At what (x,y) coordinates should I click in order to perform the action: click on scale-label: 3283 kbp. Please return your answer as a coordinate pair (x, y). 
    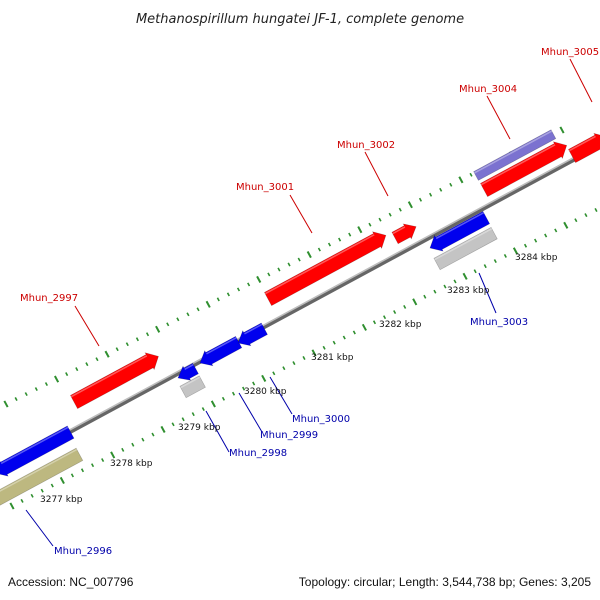
    Looking at the image, I should click on (468, 291).